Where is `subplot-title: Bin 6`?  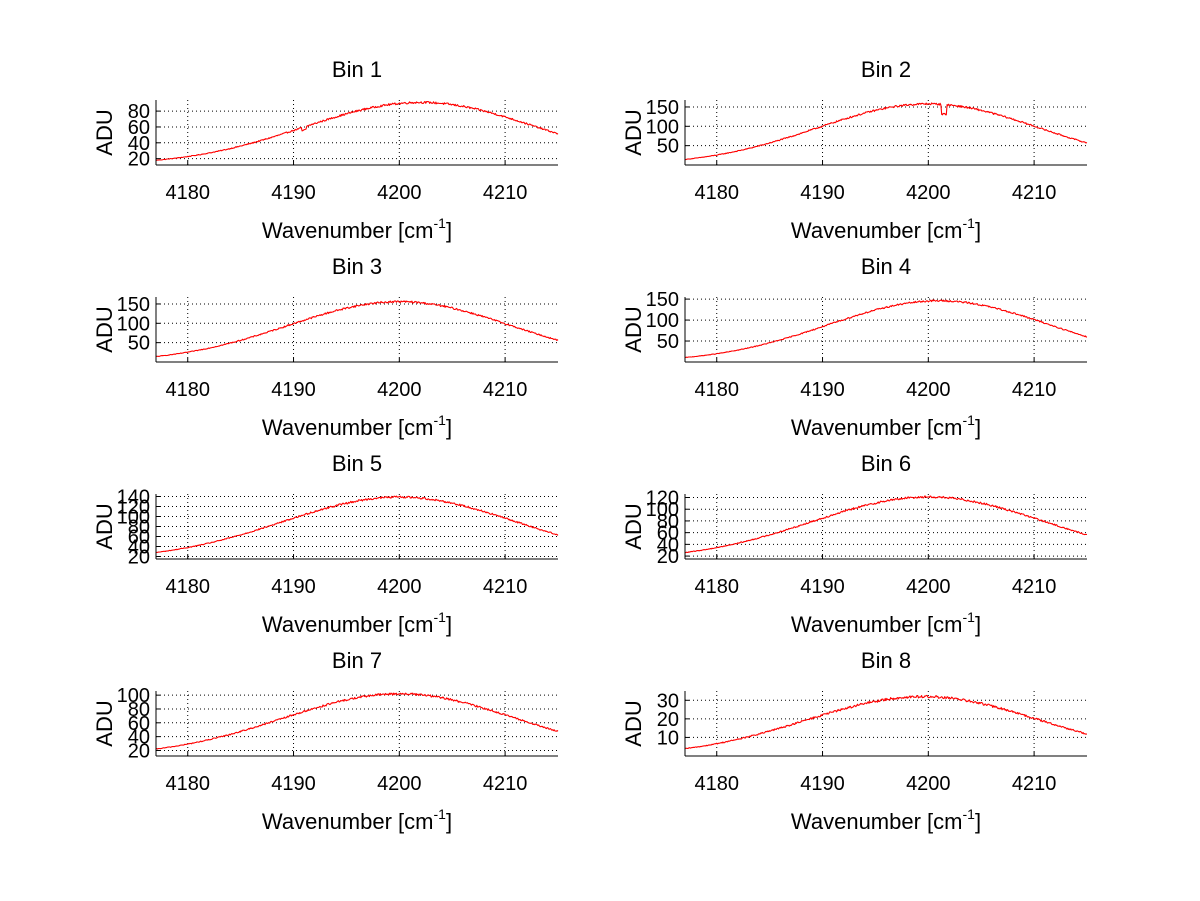 subplot-title: Bin 6 is located at coordinates (886, 463).